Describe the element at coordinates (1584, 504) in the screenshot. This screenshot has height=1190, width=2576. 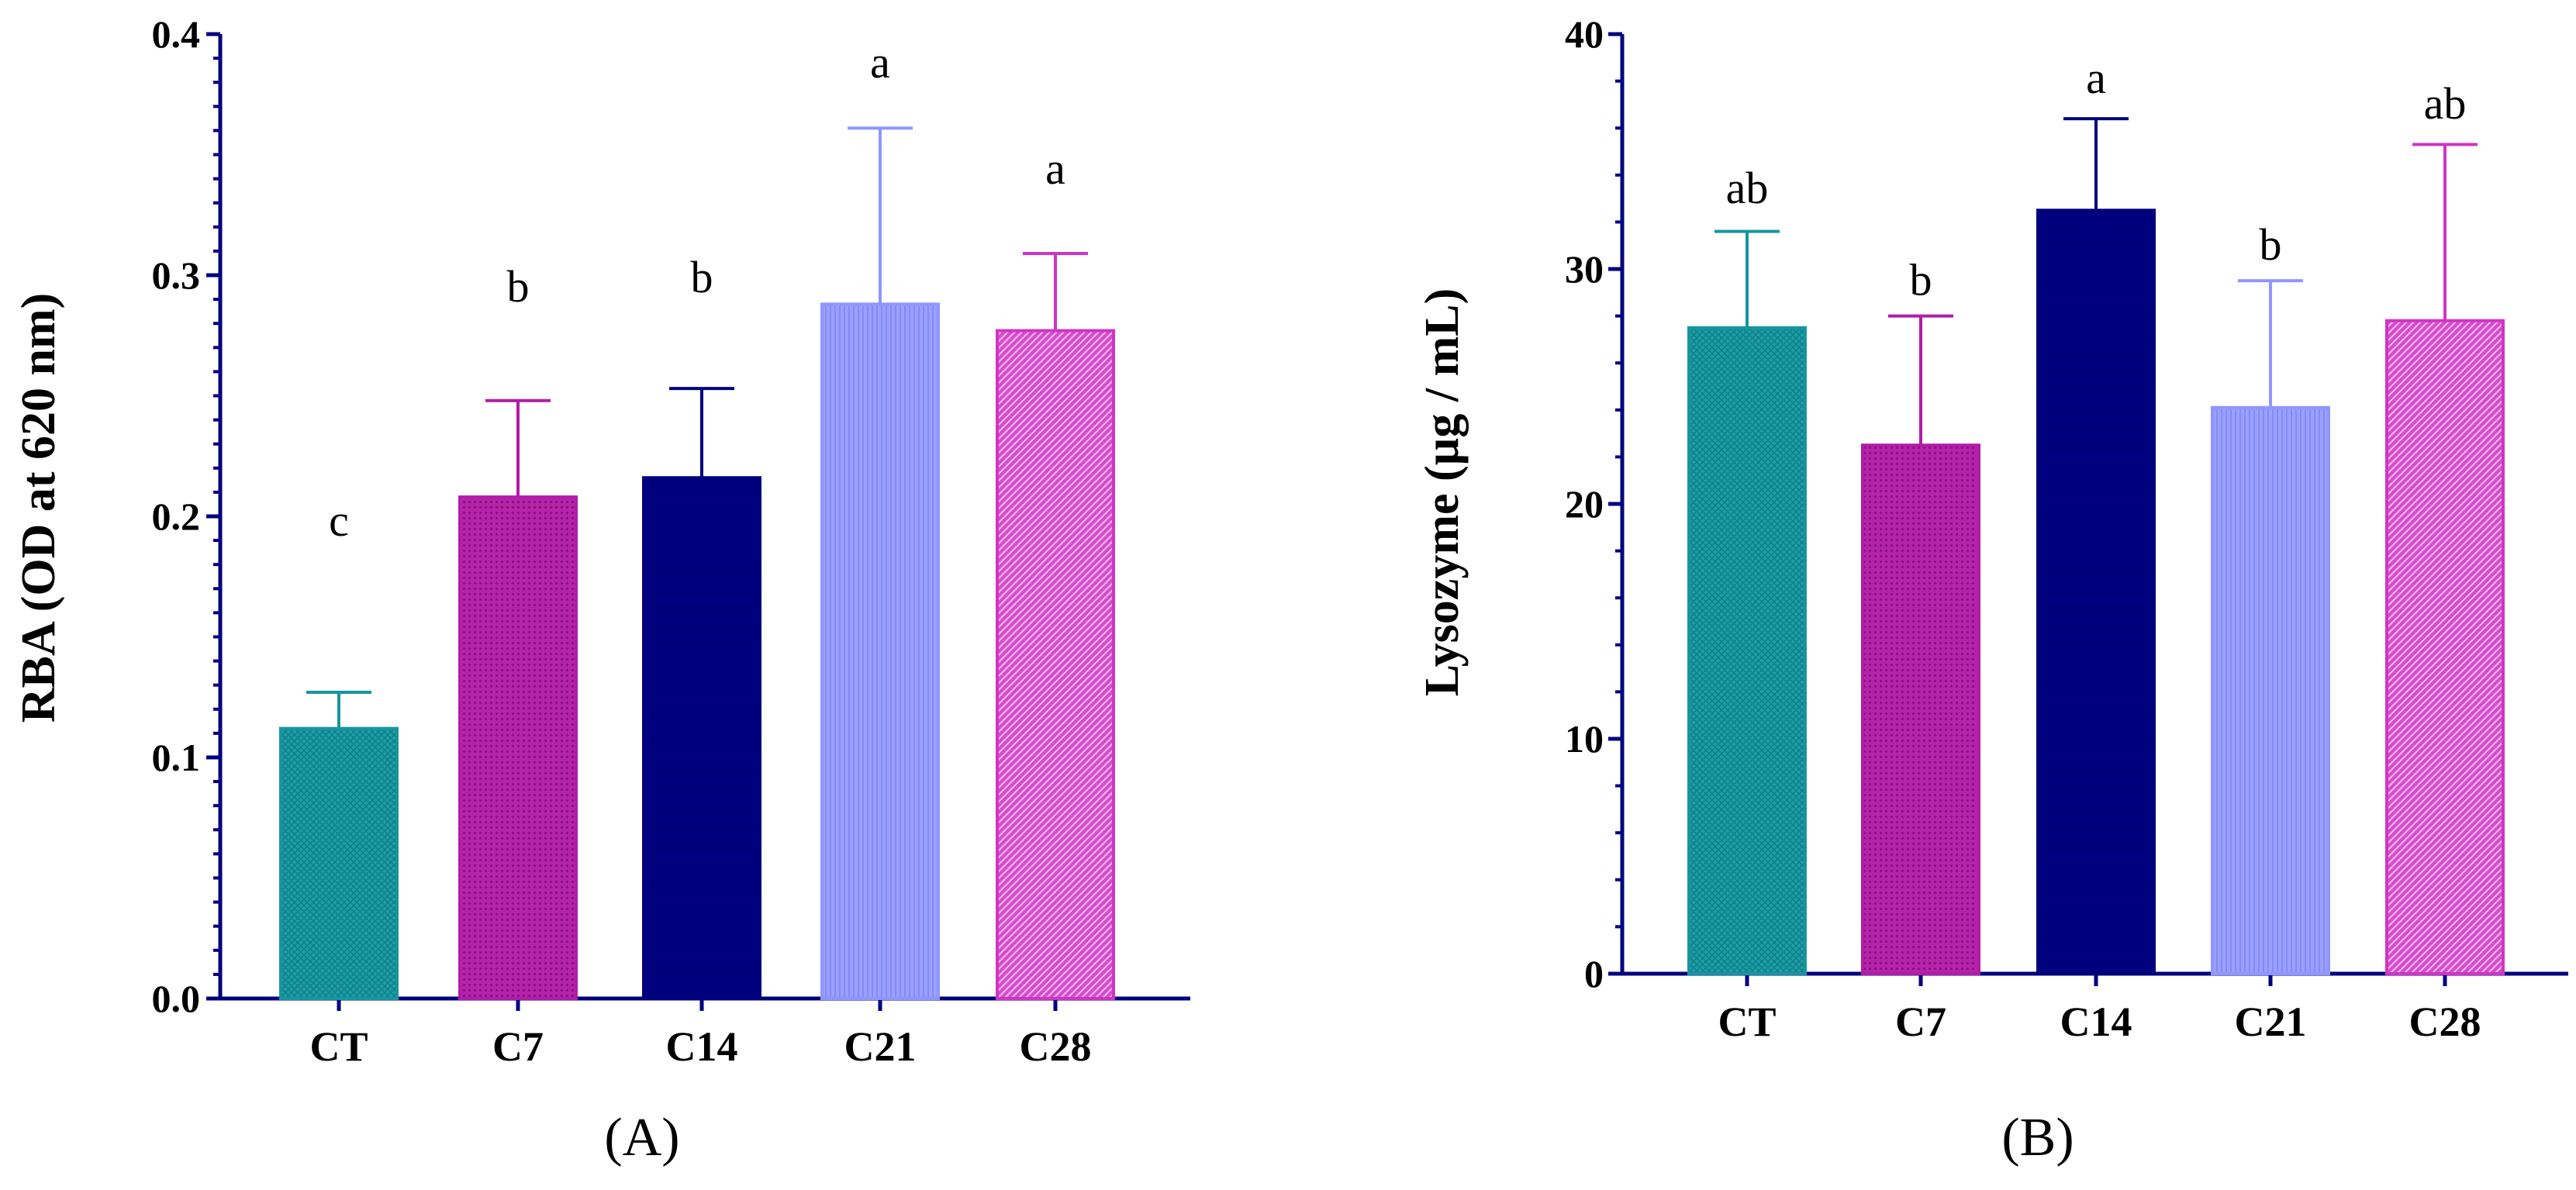
I see `y-tick-label: 20` at that location.